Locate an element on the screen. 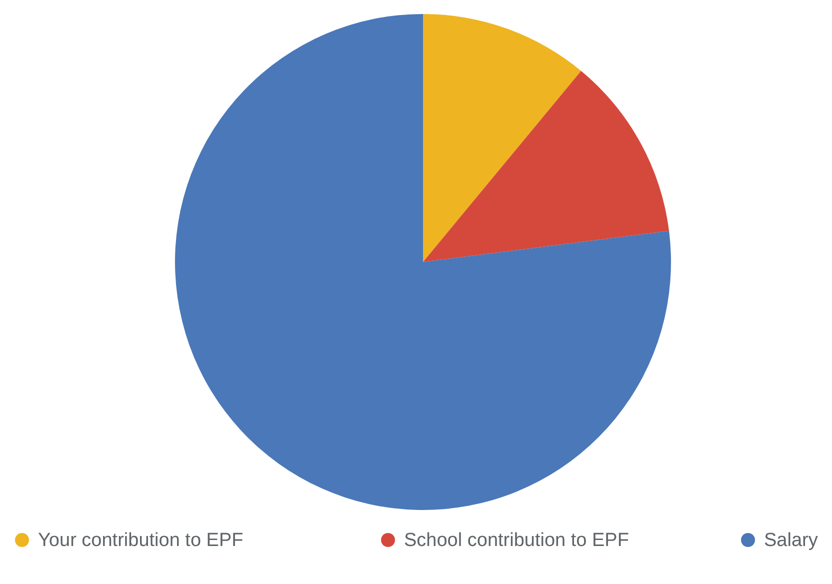 The height and width of the screenshot is (584, 832). legend-label: School contribution to EPF is located at coordinates (516, 540).